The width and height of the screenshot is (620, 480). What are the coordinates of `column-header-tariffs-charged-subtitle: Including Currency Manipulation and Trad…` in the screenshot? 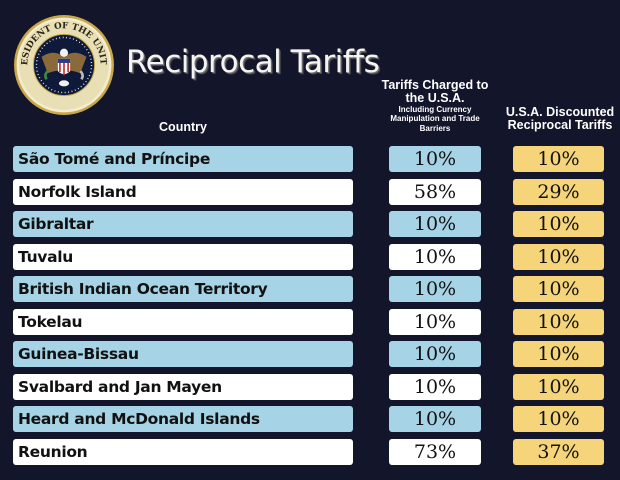 It's located at (435, 119).